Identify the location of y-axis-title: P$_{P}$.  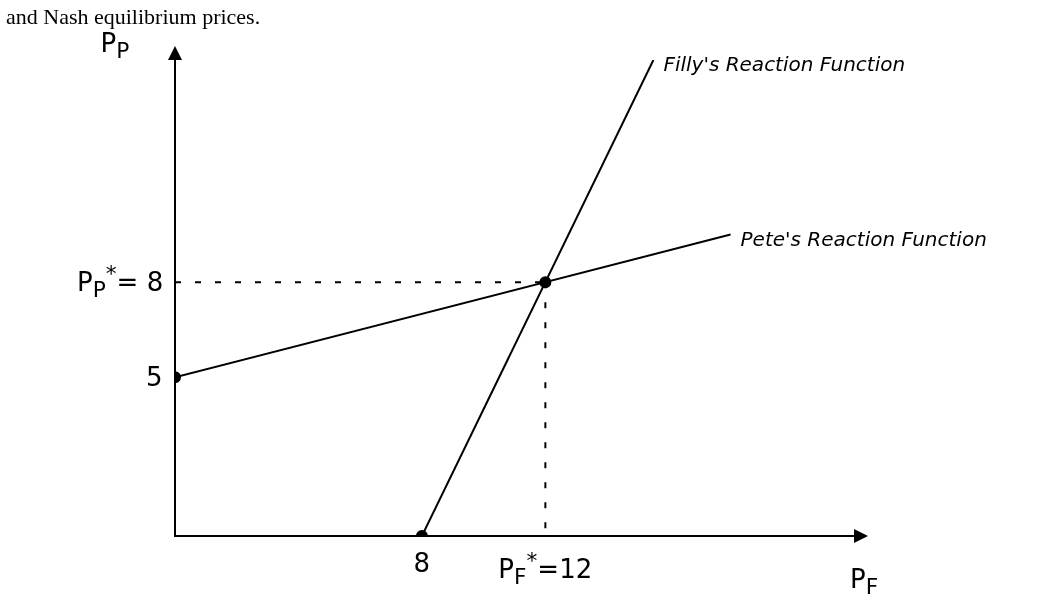
(115, 46).